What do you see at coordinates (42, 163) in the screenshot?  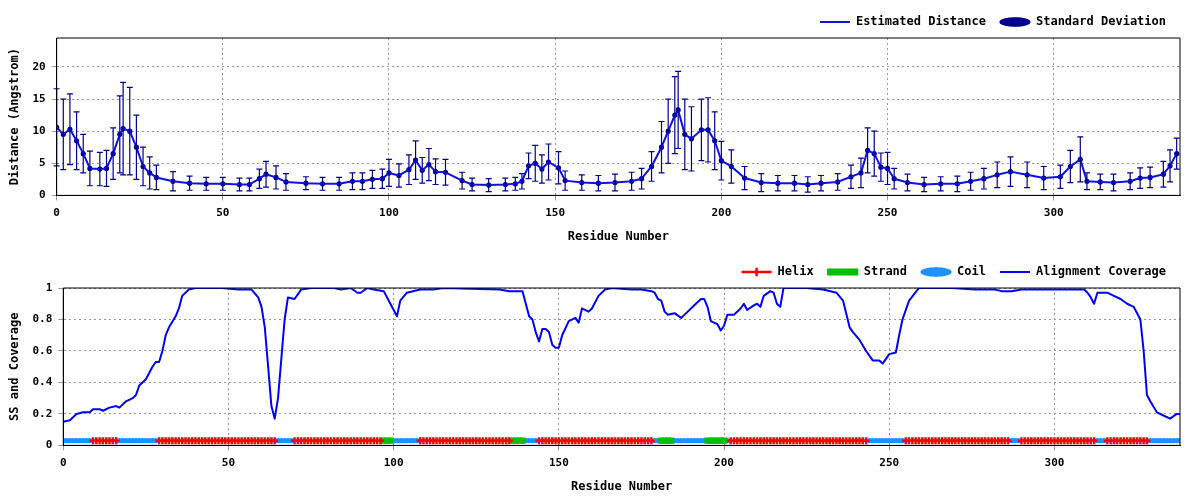 I see `y-tick-label: 5` at bounding box center [42, 163].